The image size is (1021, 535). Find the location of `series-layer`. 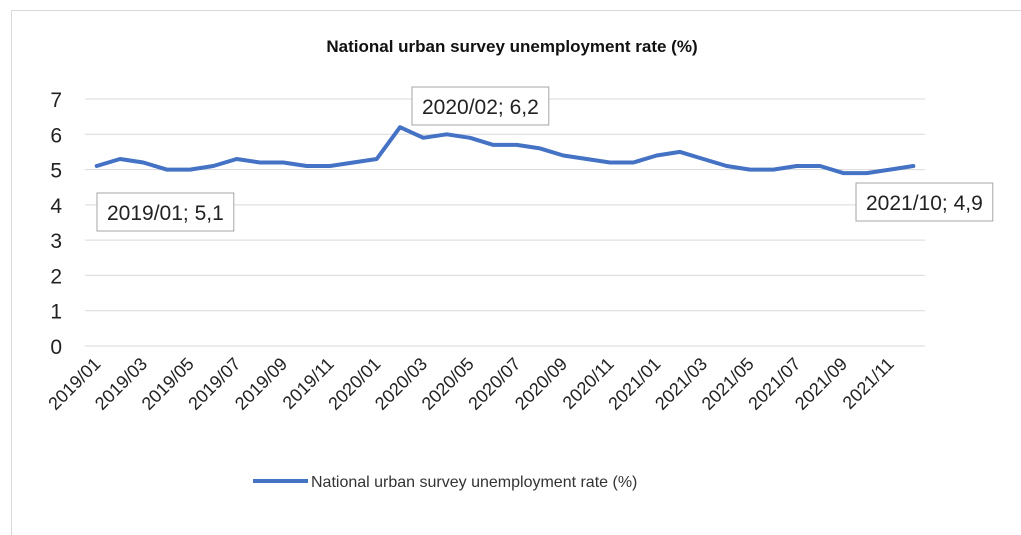

series-layer is located at coordinates (505, 150).